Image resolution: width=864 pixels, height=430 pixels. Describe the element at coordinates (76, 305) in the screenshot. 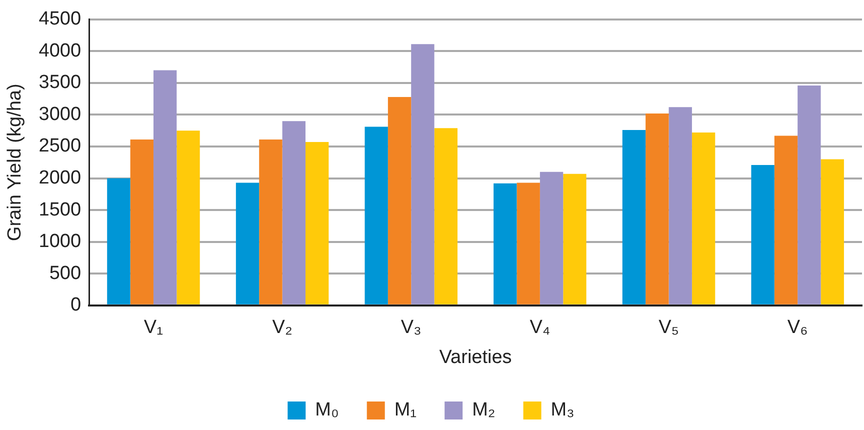

I see `y-tick-label: 0` at that location.